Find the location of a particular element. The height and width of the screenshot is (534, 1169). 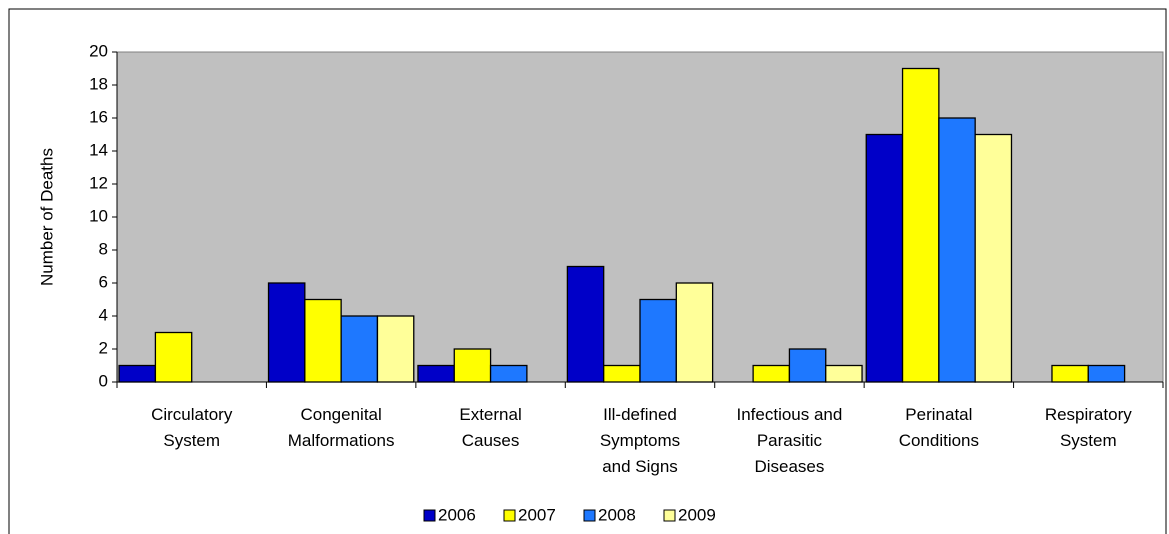

y-tick-label: 4 is located at coordinates (103, 314).